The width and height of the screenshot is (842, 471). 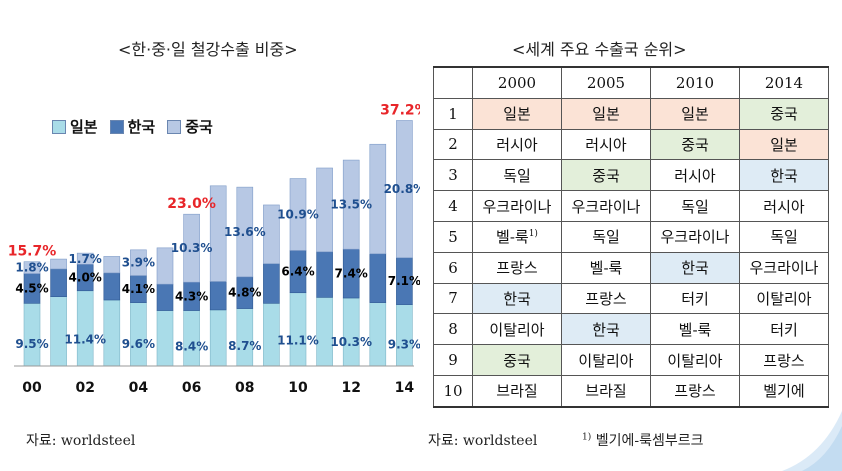 What do you see at coordinates (350, 388) in the screenshot?
I see `x-tick-label: 12` at bounding box center [350, 388].